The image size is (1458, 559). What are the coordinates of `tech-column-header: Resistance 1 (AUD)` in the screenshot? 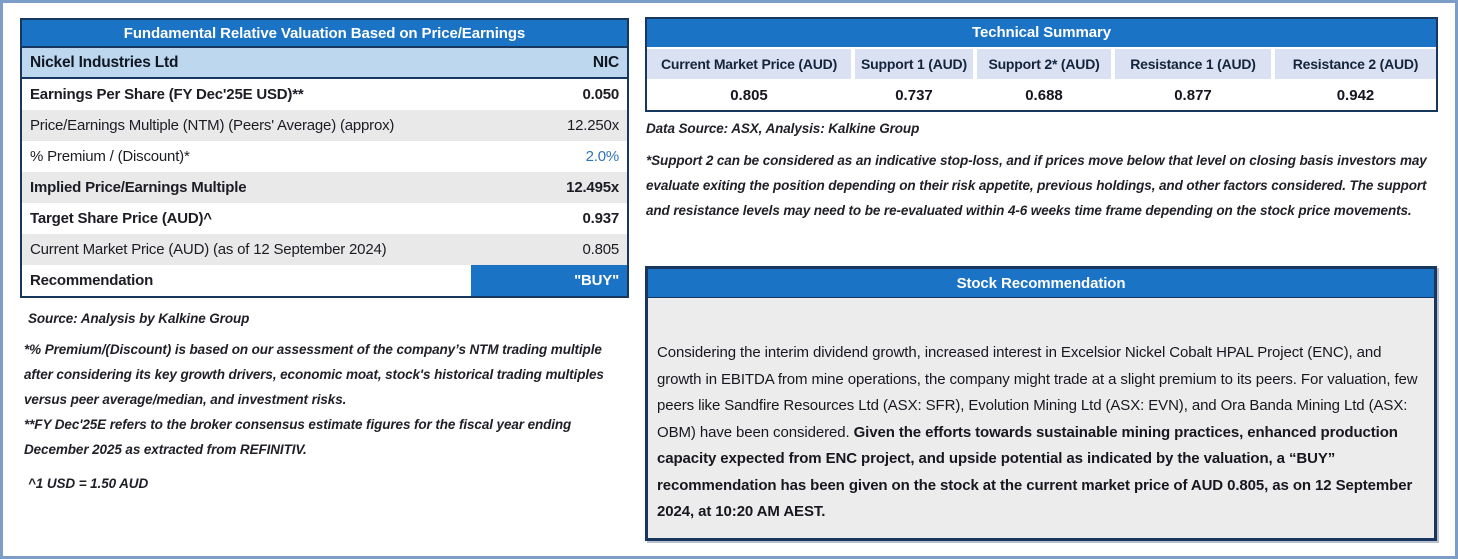 It's located at (1193, 64).